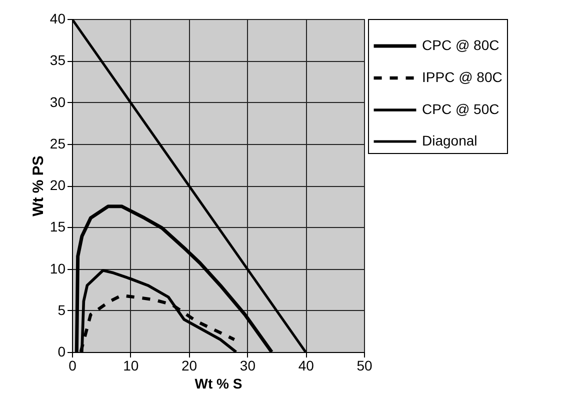  I want to click on y-tick-label: 5, so click(62, 310).